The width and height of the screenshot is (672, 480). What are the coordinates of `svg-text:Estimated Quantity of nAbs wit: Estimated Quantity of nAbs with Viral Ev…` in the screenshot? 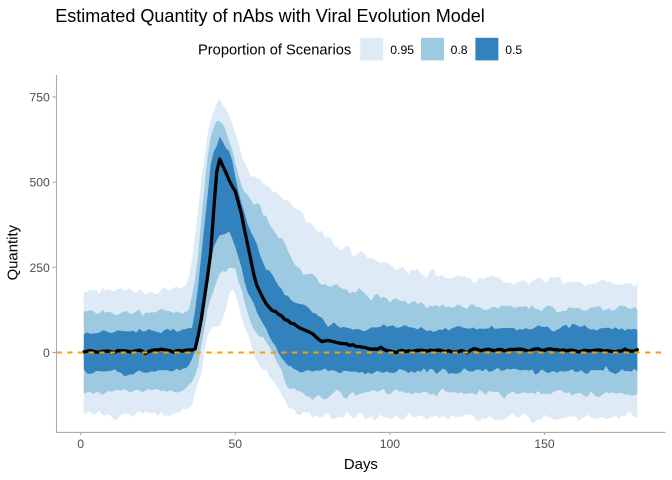 It's located at (270, 16).